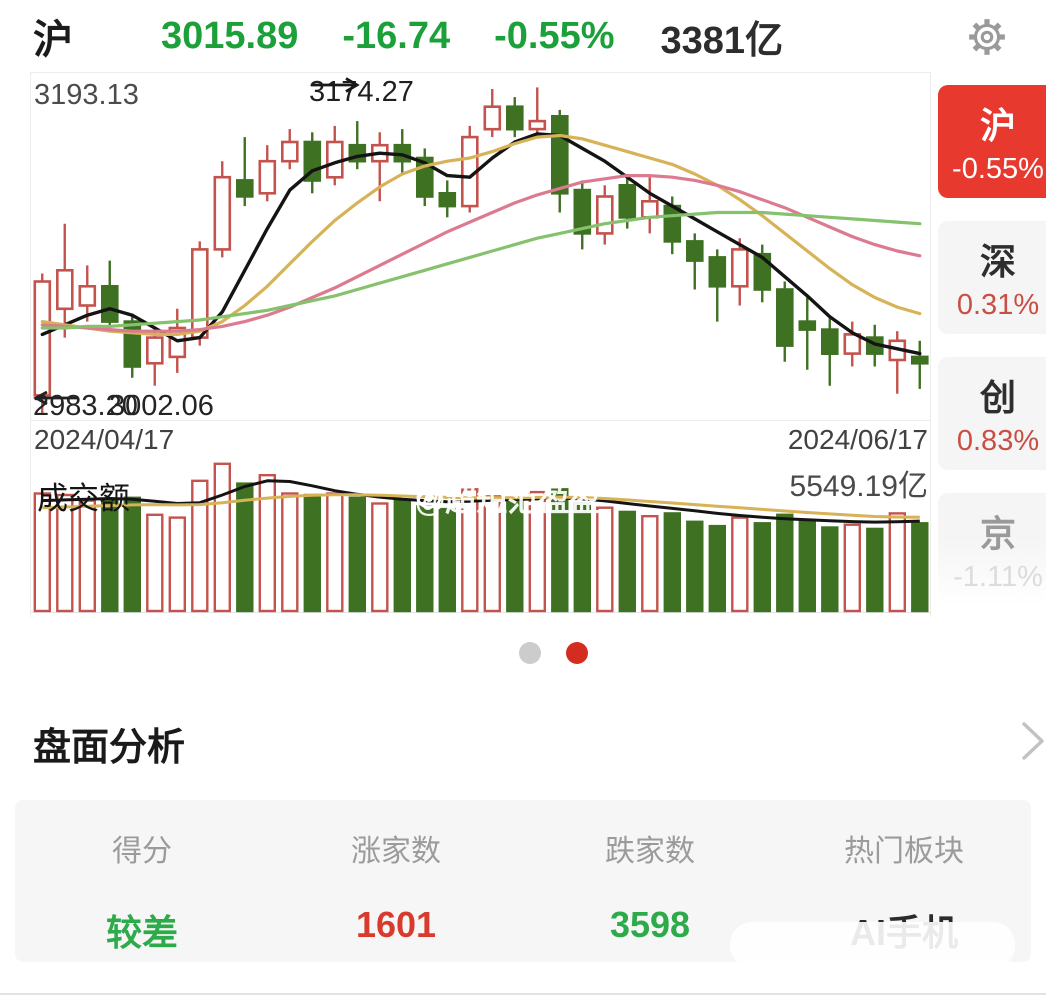 The width and height of the screenshot is (1046, 998). Describe the element at coordinates (1033, 743) in the screenshot. I see `chevron-right-icon` at that location.